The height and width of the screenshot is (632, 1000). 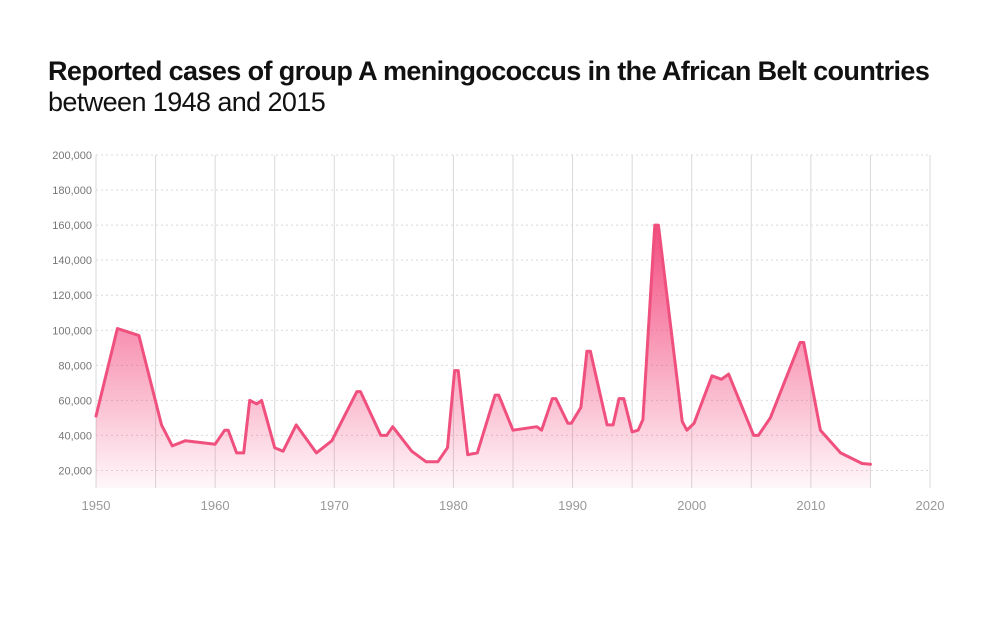 I want to click on x-tick-label: 1960, so click(x=215, y=505).